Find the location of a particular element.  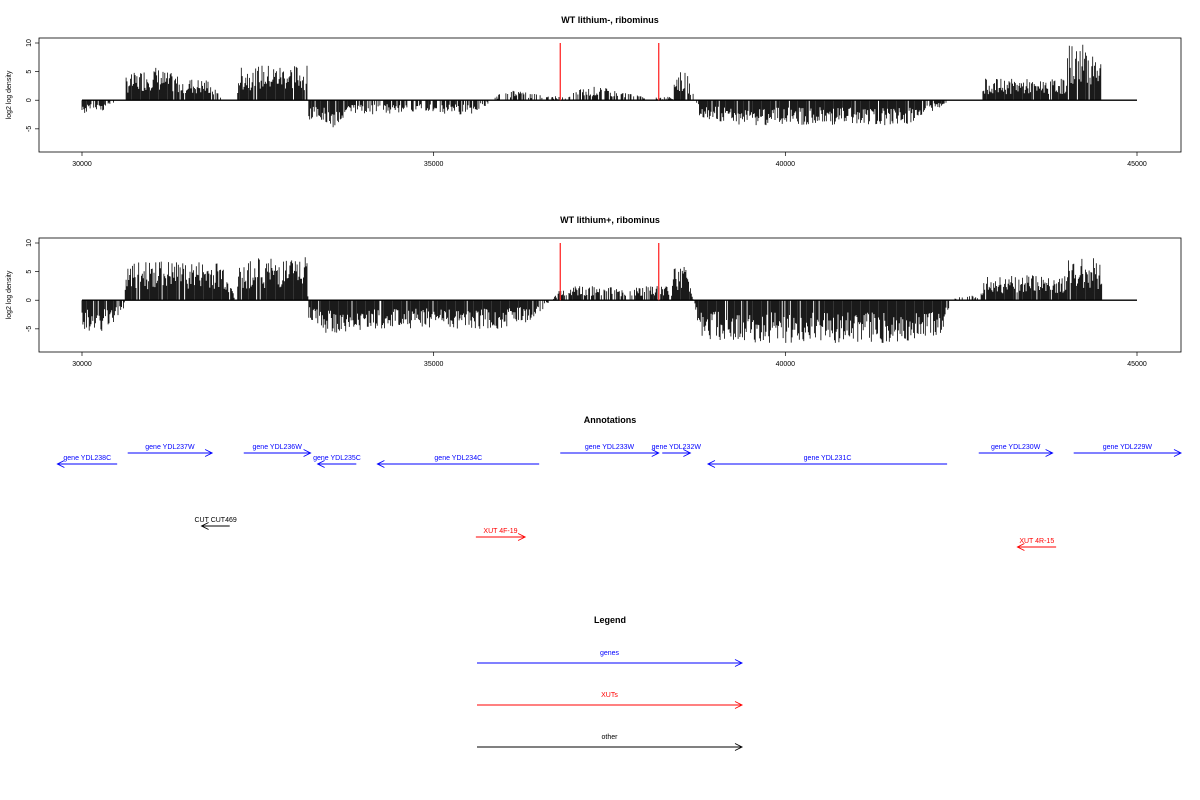

legend-item: other is located at coordinates (610, 742).